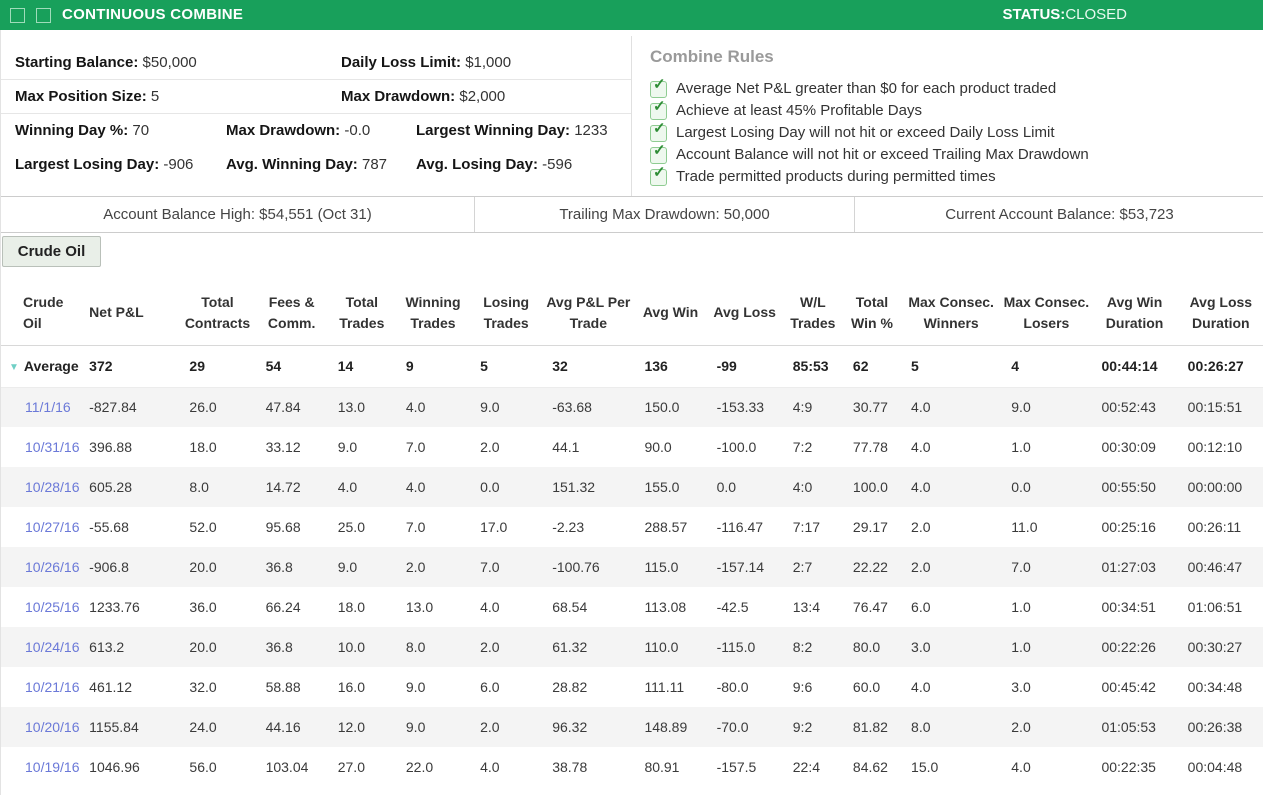 The height and width of the screenshot is (795, 1263). What do you see at coordinates (568, 527) in the screenshot?
I see `data-cell: -2.23` at bounding box center [568, 527].